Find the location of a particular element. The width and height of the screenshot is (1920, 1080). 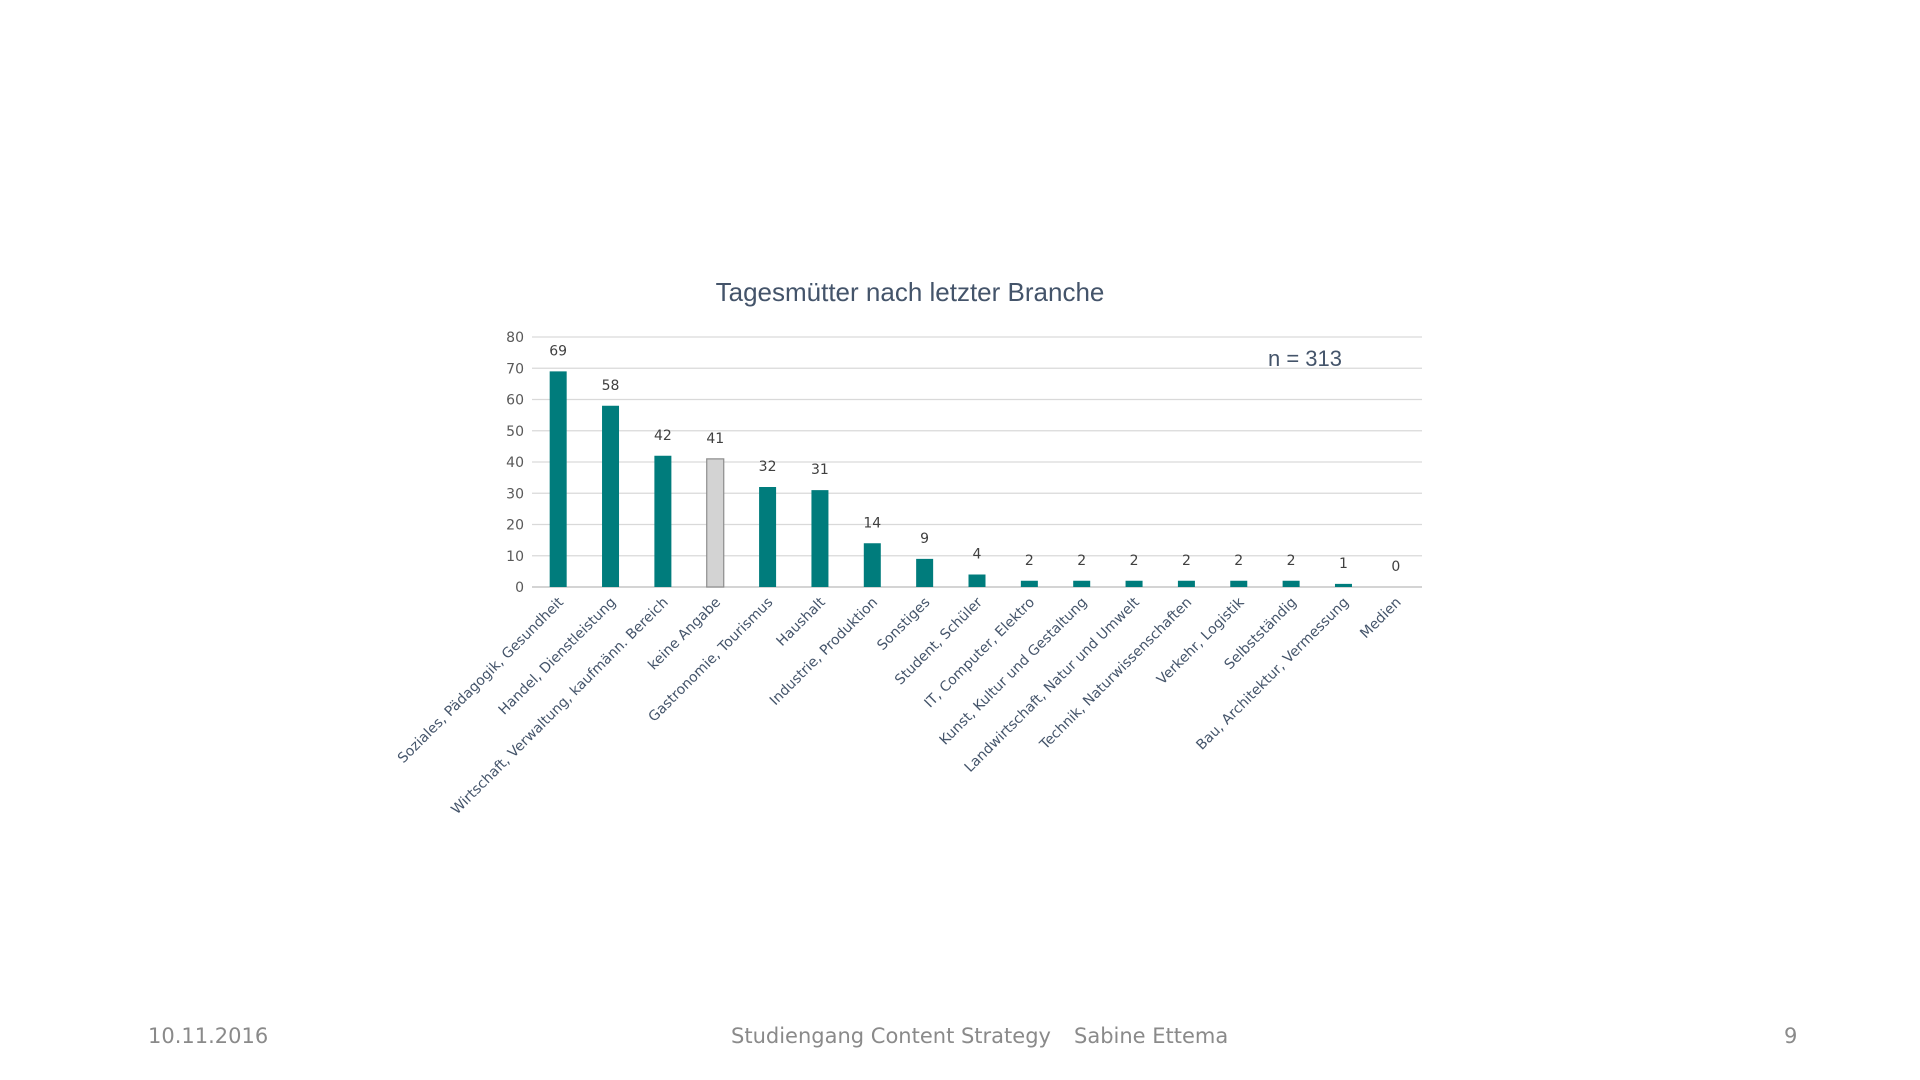

y-tick-label: 40 is located at coordinates (515, 463).